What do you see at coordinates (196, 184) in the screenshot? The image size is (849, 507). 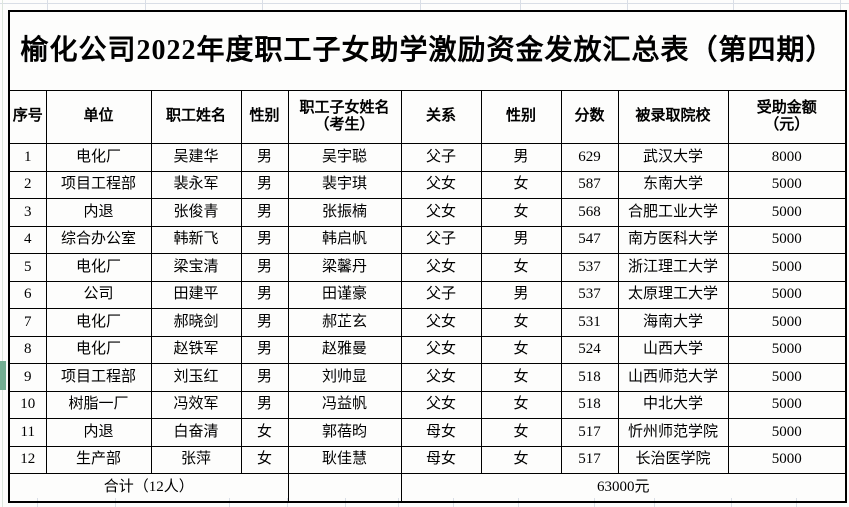 I see `cell-employee: 裴永军` at bounding box center [196, 184].